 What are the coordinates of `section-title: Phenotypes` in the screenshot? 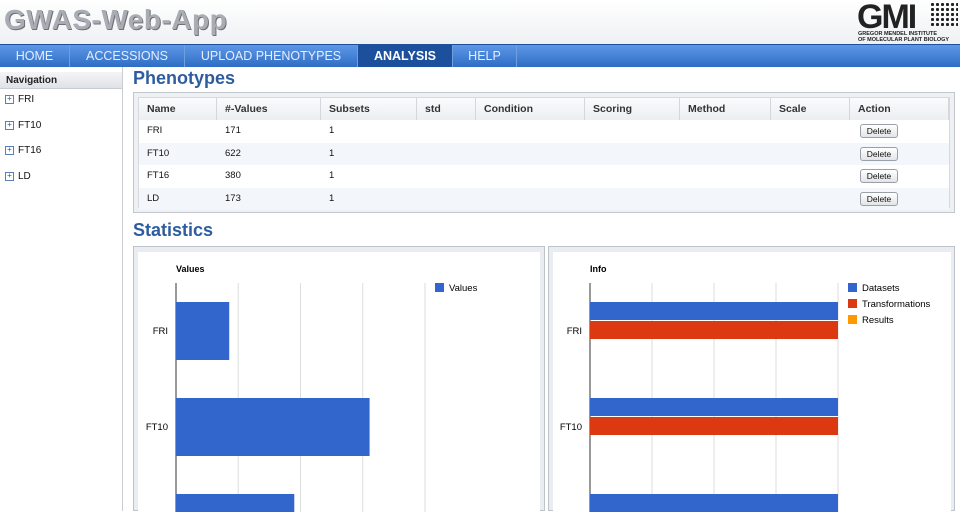 It's located at (184, 78).